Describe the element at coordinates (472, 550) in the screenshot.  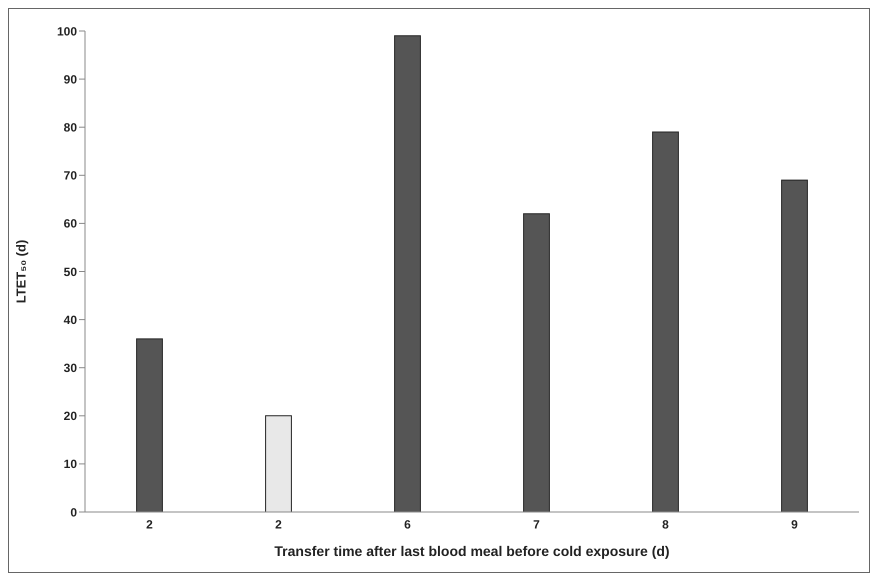
I see `x-axis-title: Transfer time after last blood meal before cold exposure (d)` at that location.